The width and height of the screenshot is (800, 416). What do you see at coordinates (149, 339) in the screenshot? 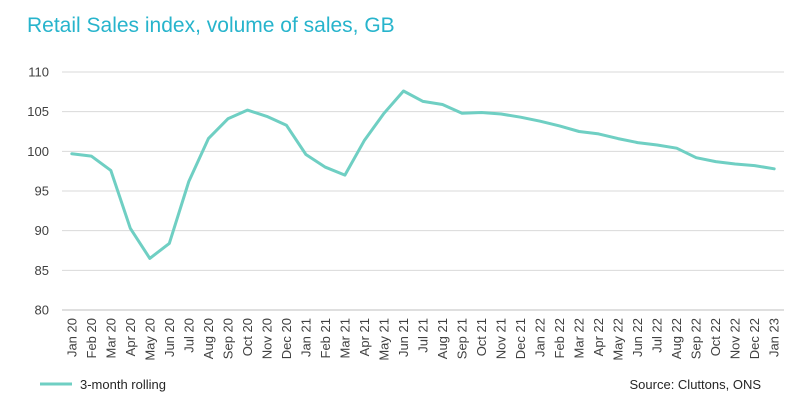
I see `x-tick-label: May 20` at bounding box center [149, 339].